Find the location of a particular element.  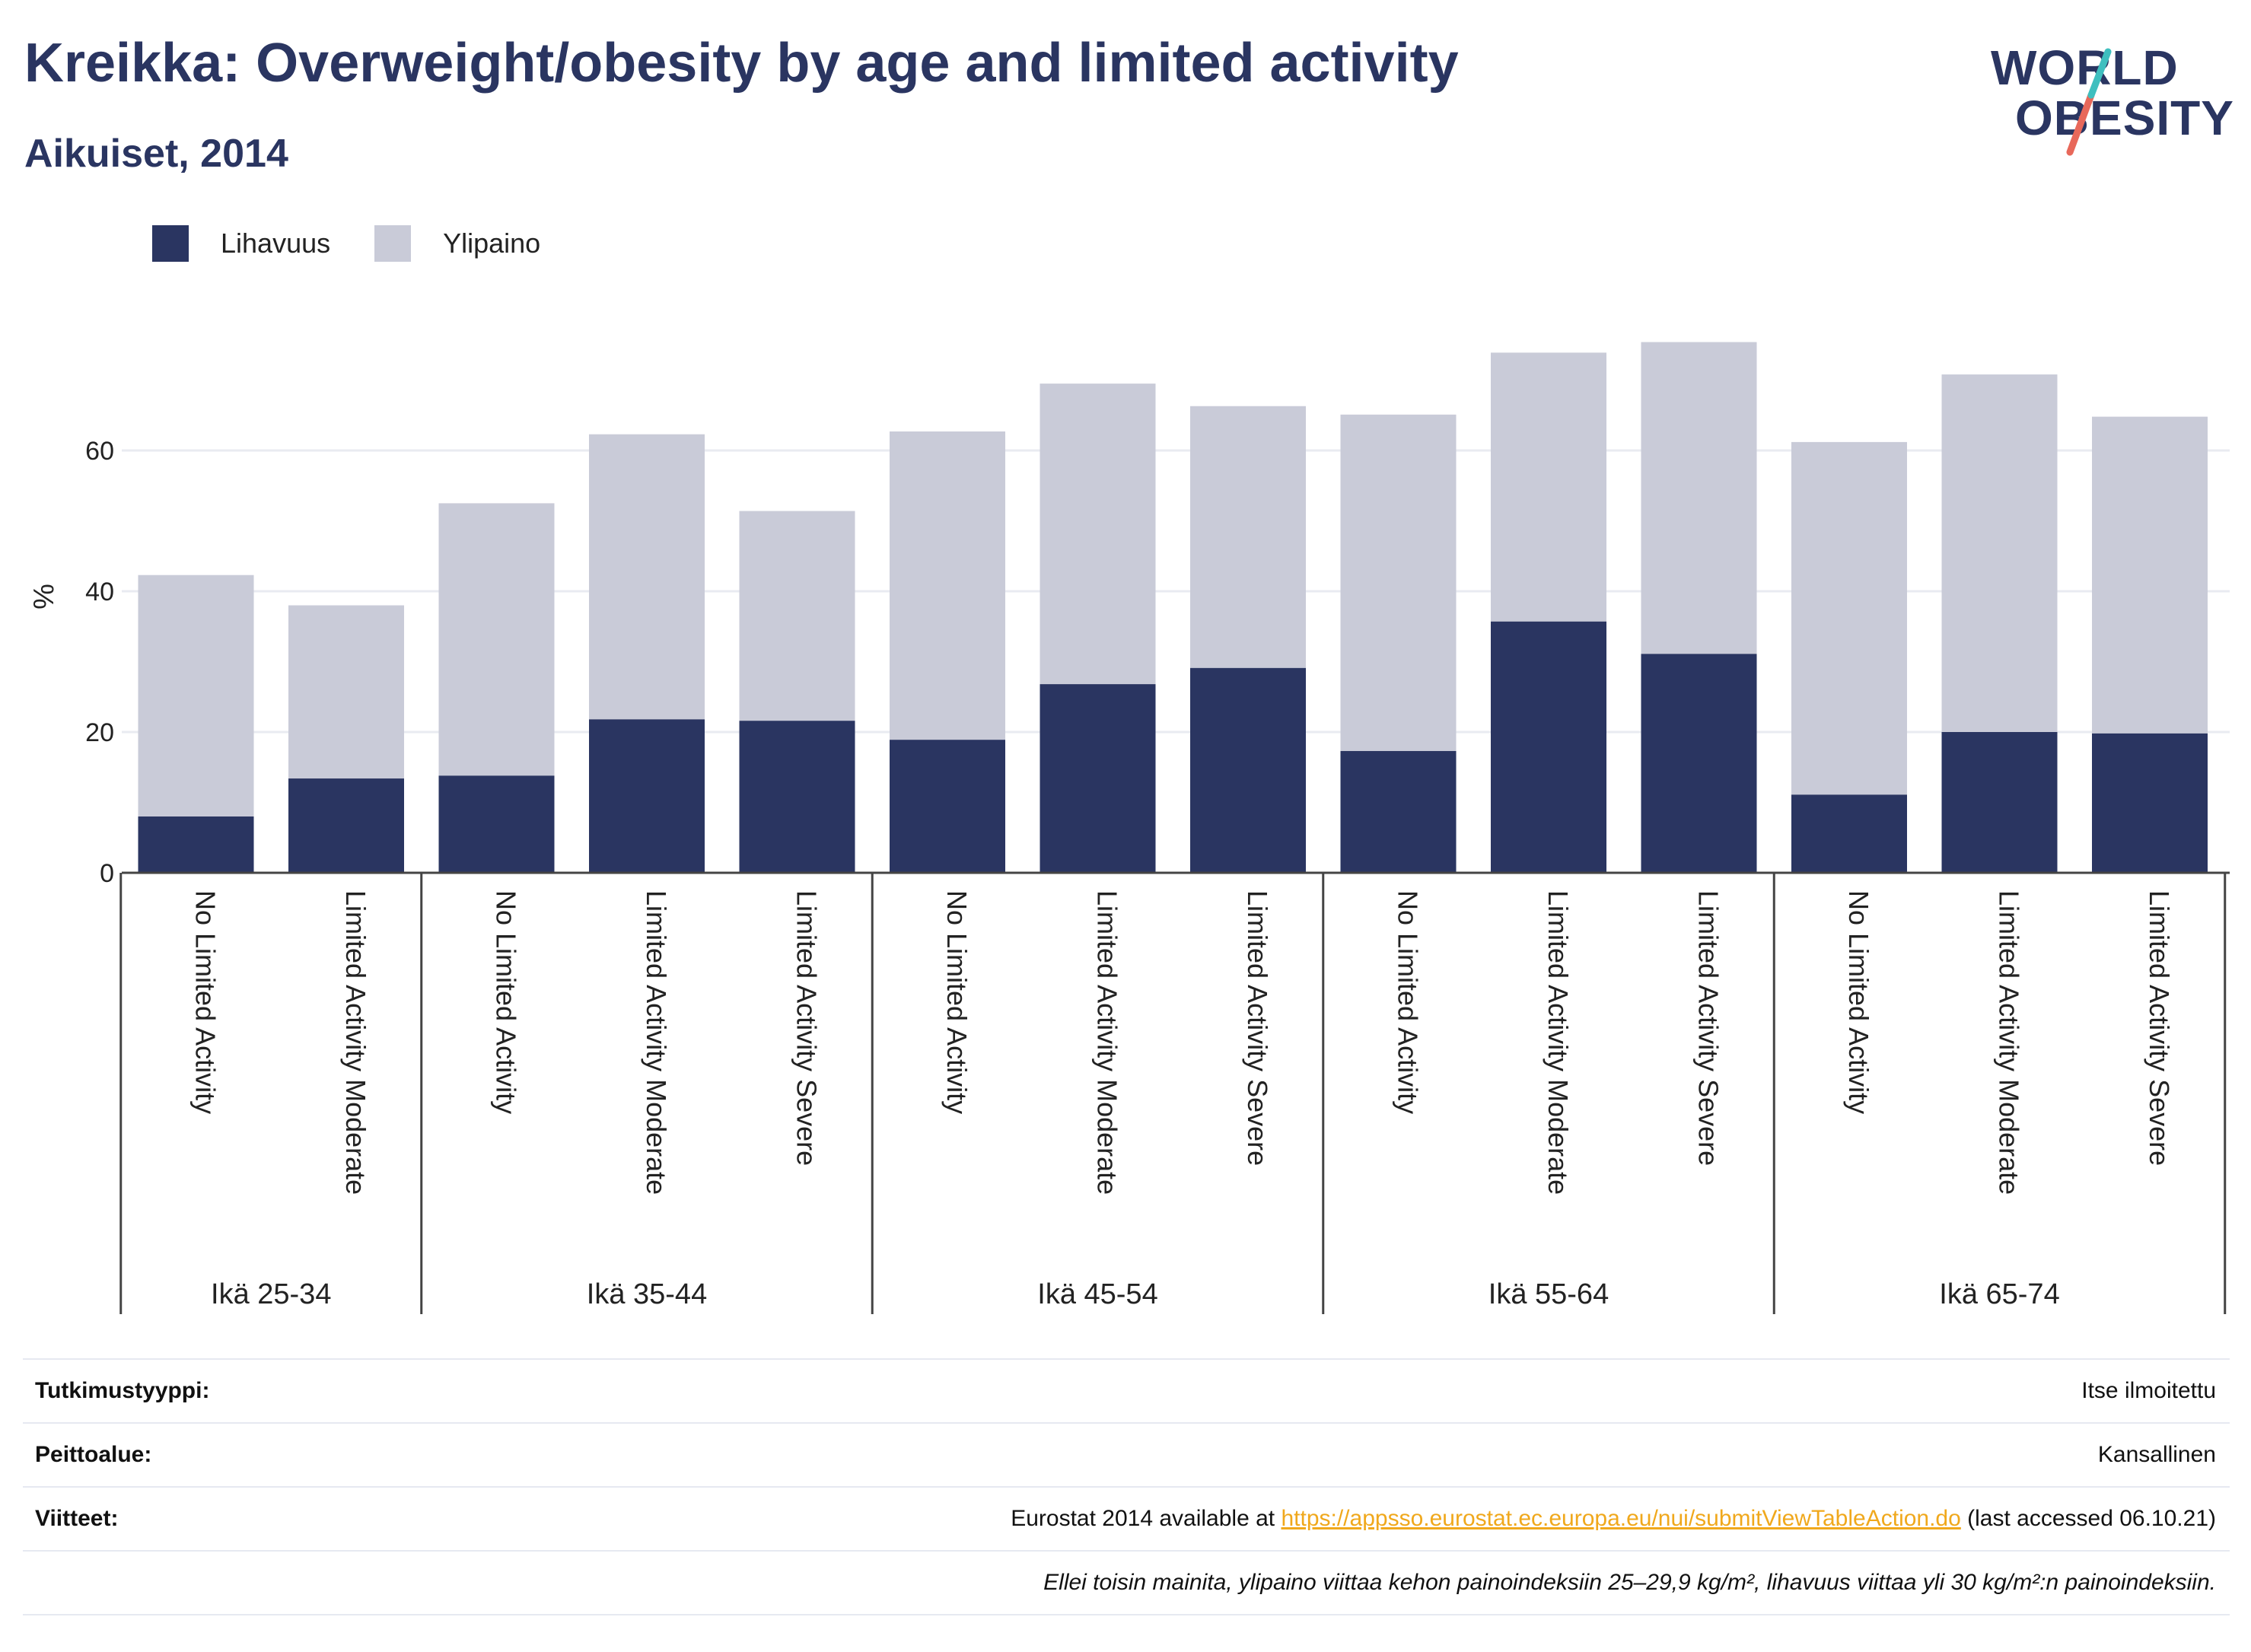

legend-item-overweight: Ylipaino is located at coordinates (457, 244).